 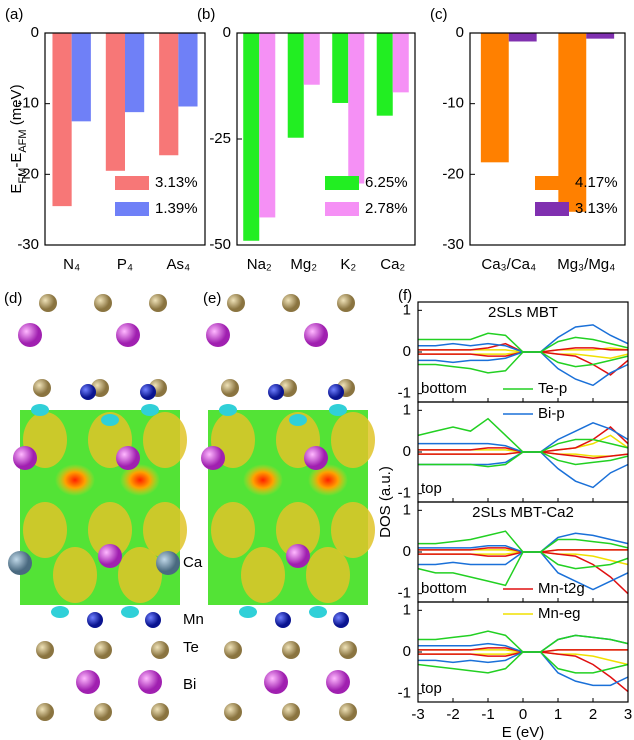 I want to click on panel-label: (d), so click(x=13, y=298).